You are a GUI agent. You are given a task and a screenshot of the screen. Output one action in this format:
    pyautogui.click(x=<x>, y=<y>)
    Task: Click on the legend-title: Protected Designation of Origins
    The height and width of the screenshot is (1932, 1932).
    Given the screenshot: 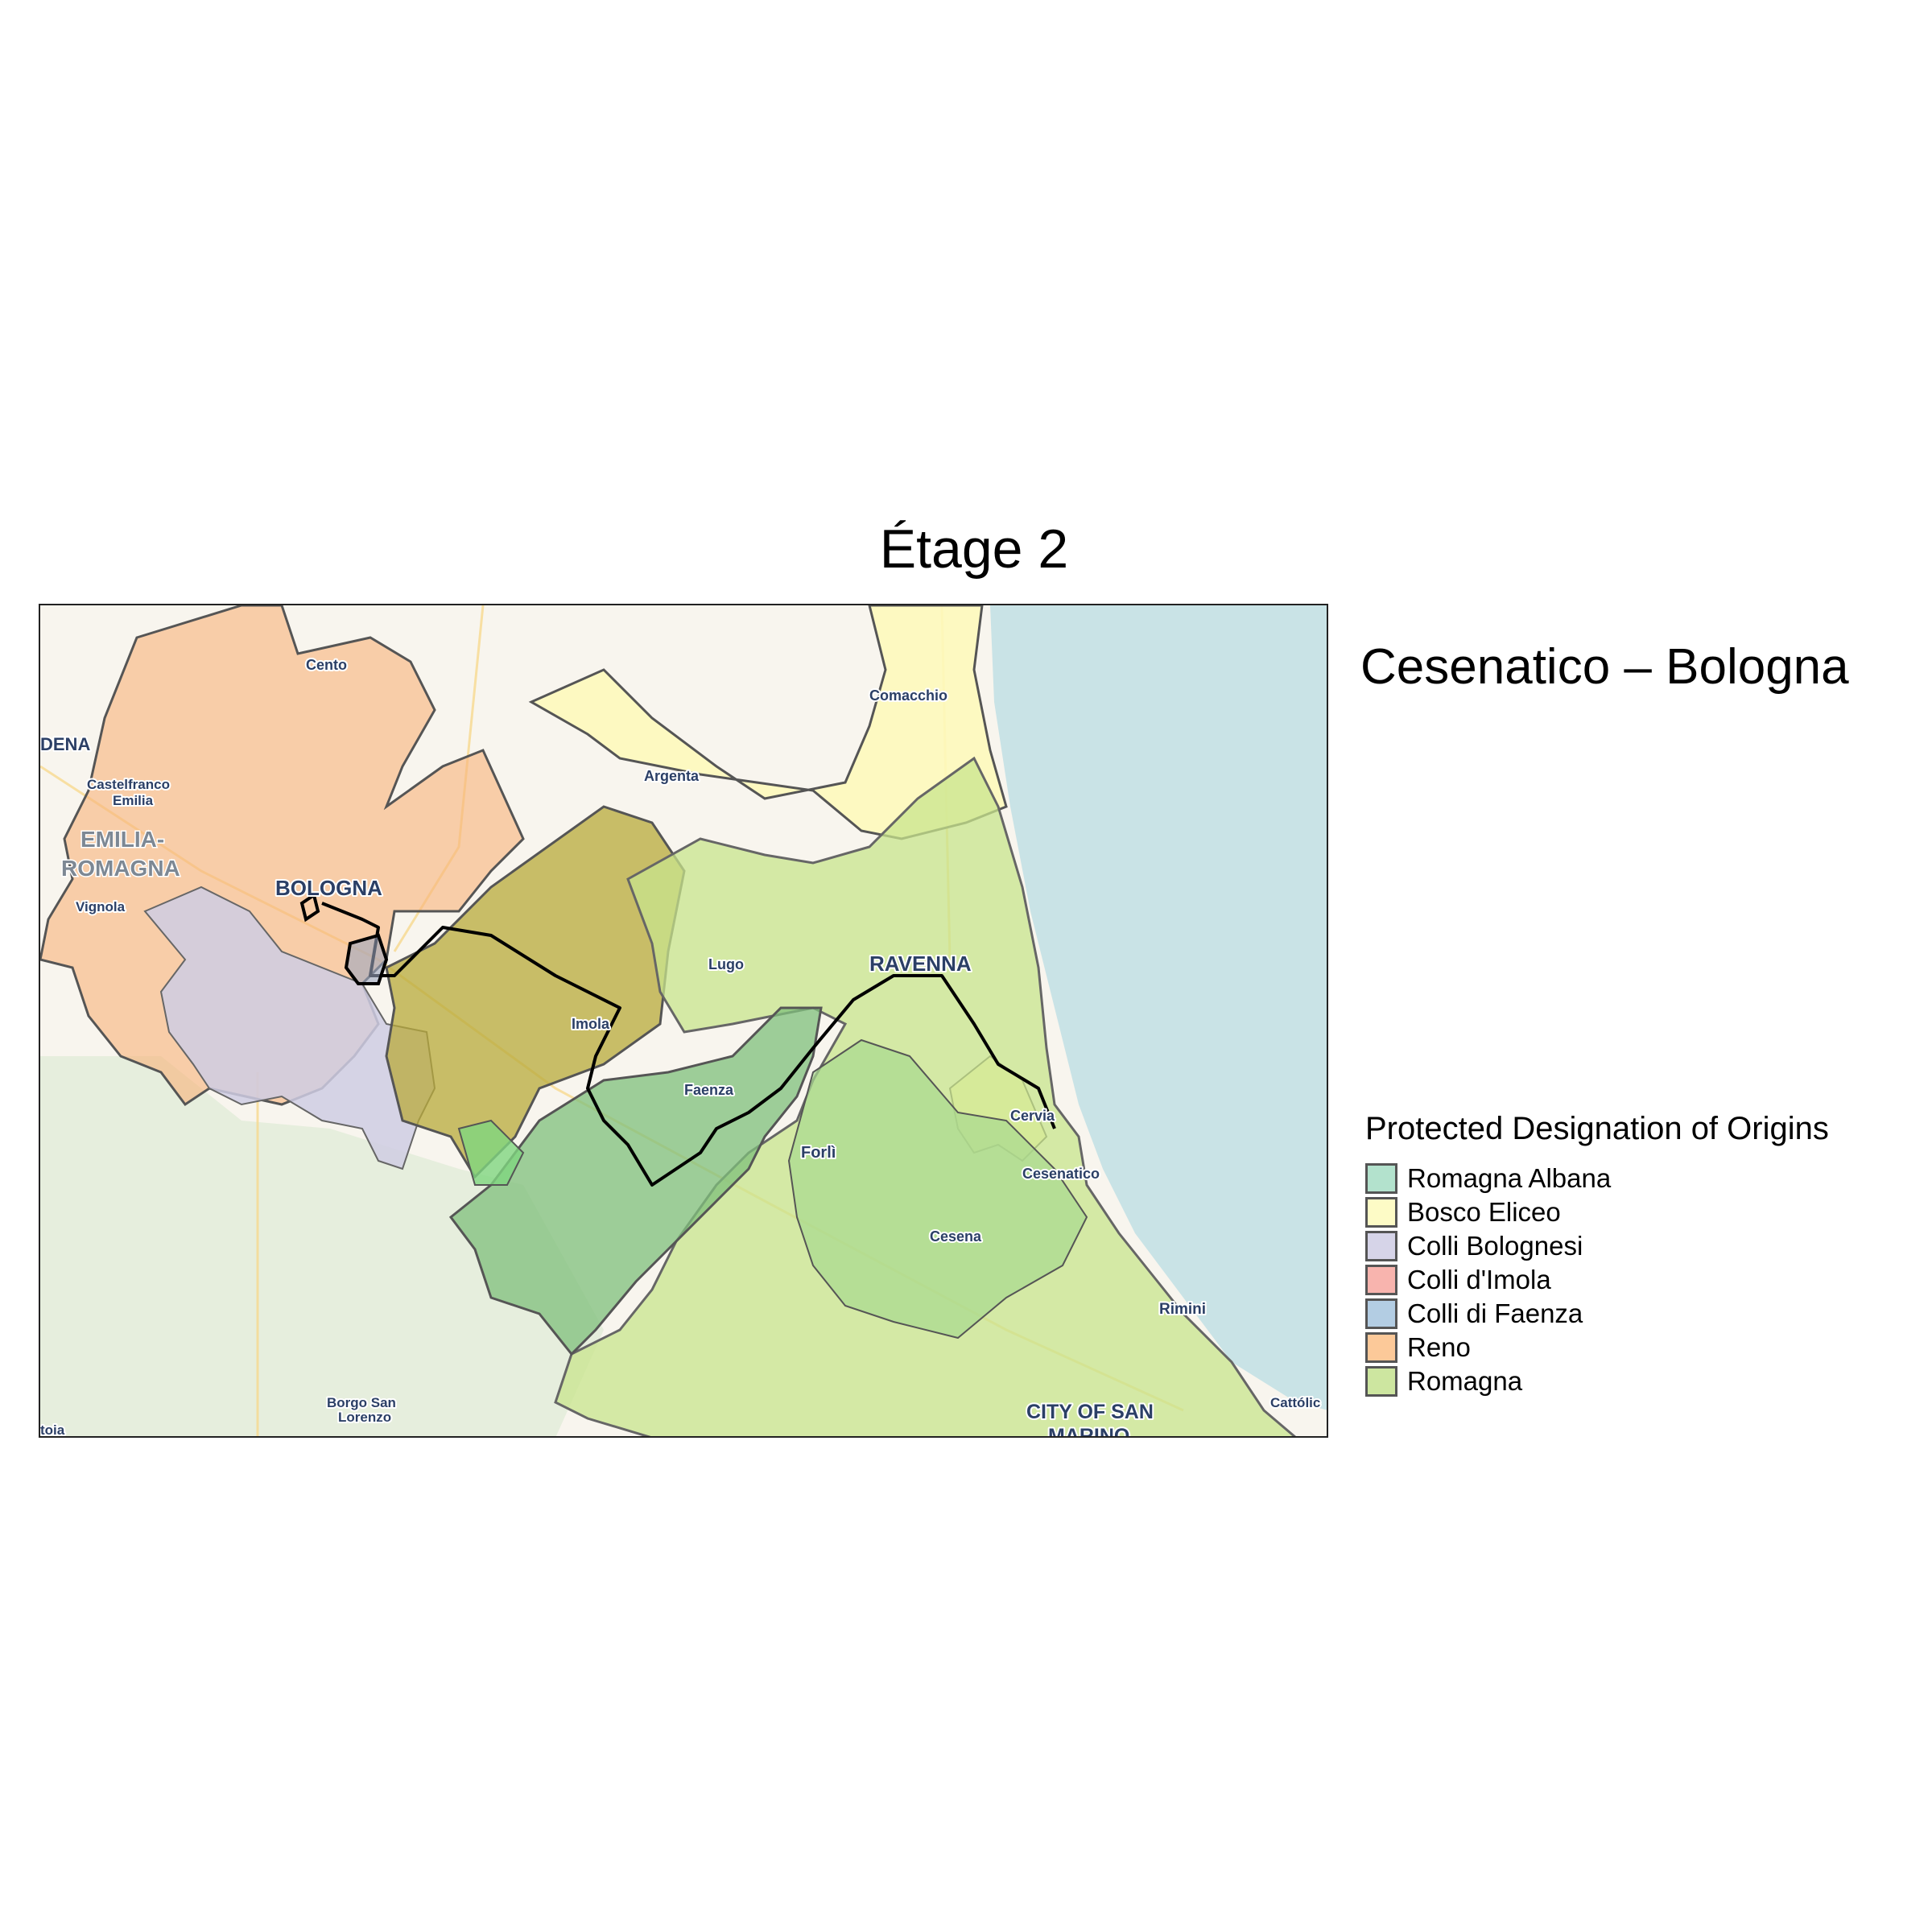 What is the action you would take?
    pyautogui.click(x=1597, y=1128)
    